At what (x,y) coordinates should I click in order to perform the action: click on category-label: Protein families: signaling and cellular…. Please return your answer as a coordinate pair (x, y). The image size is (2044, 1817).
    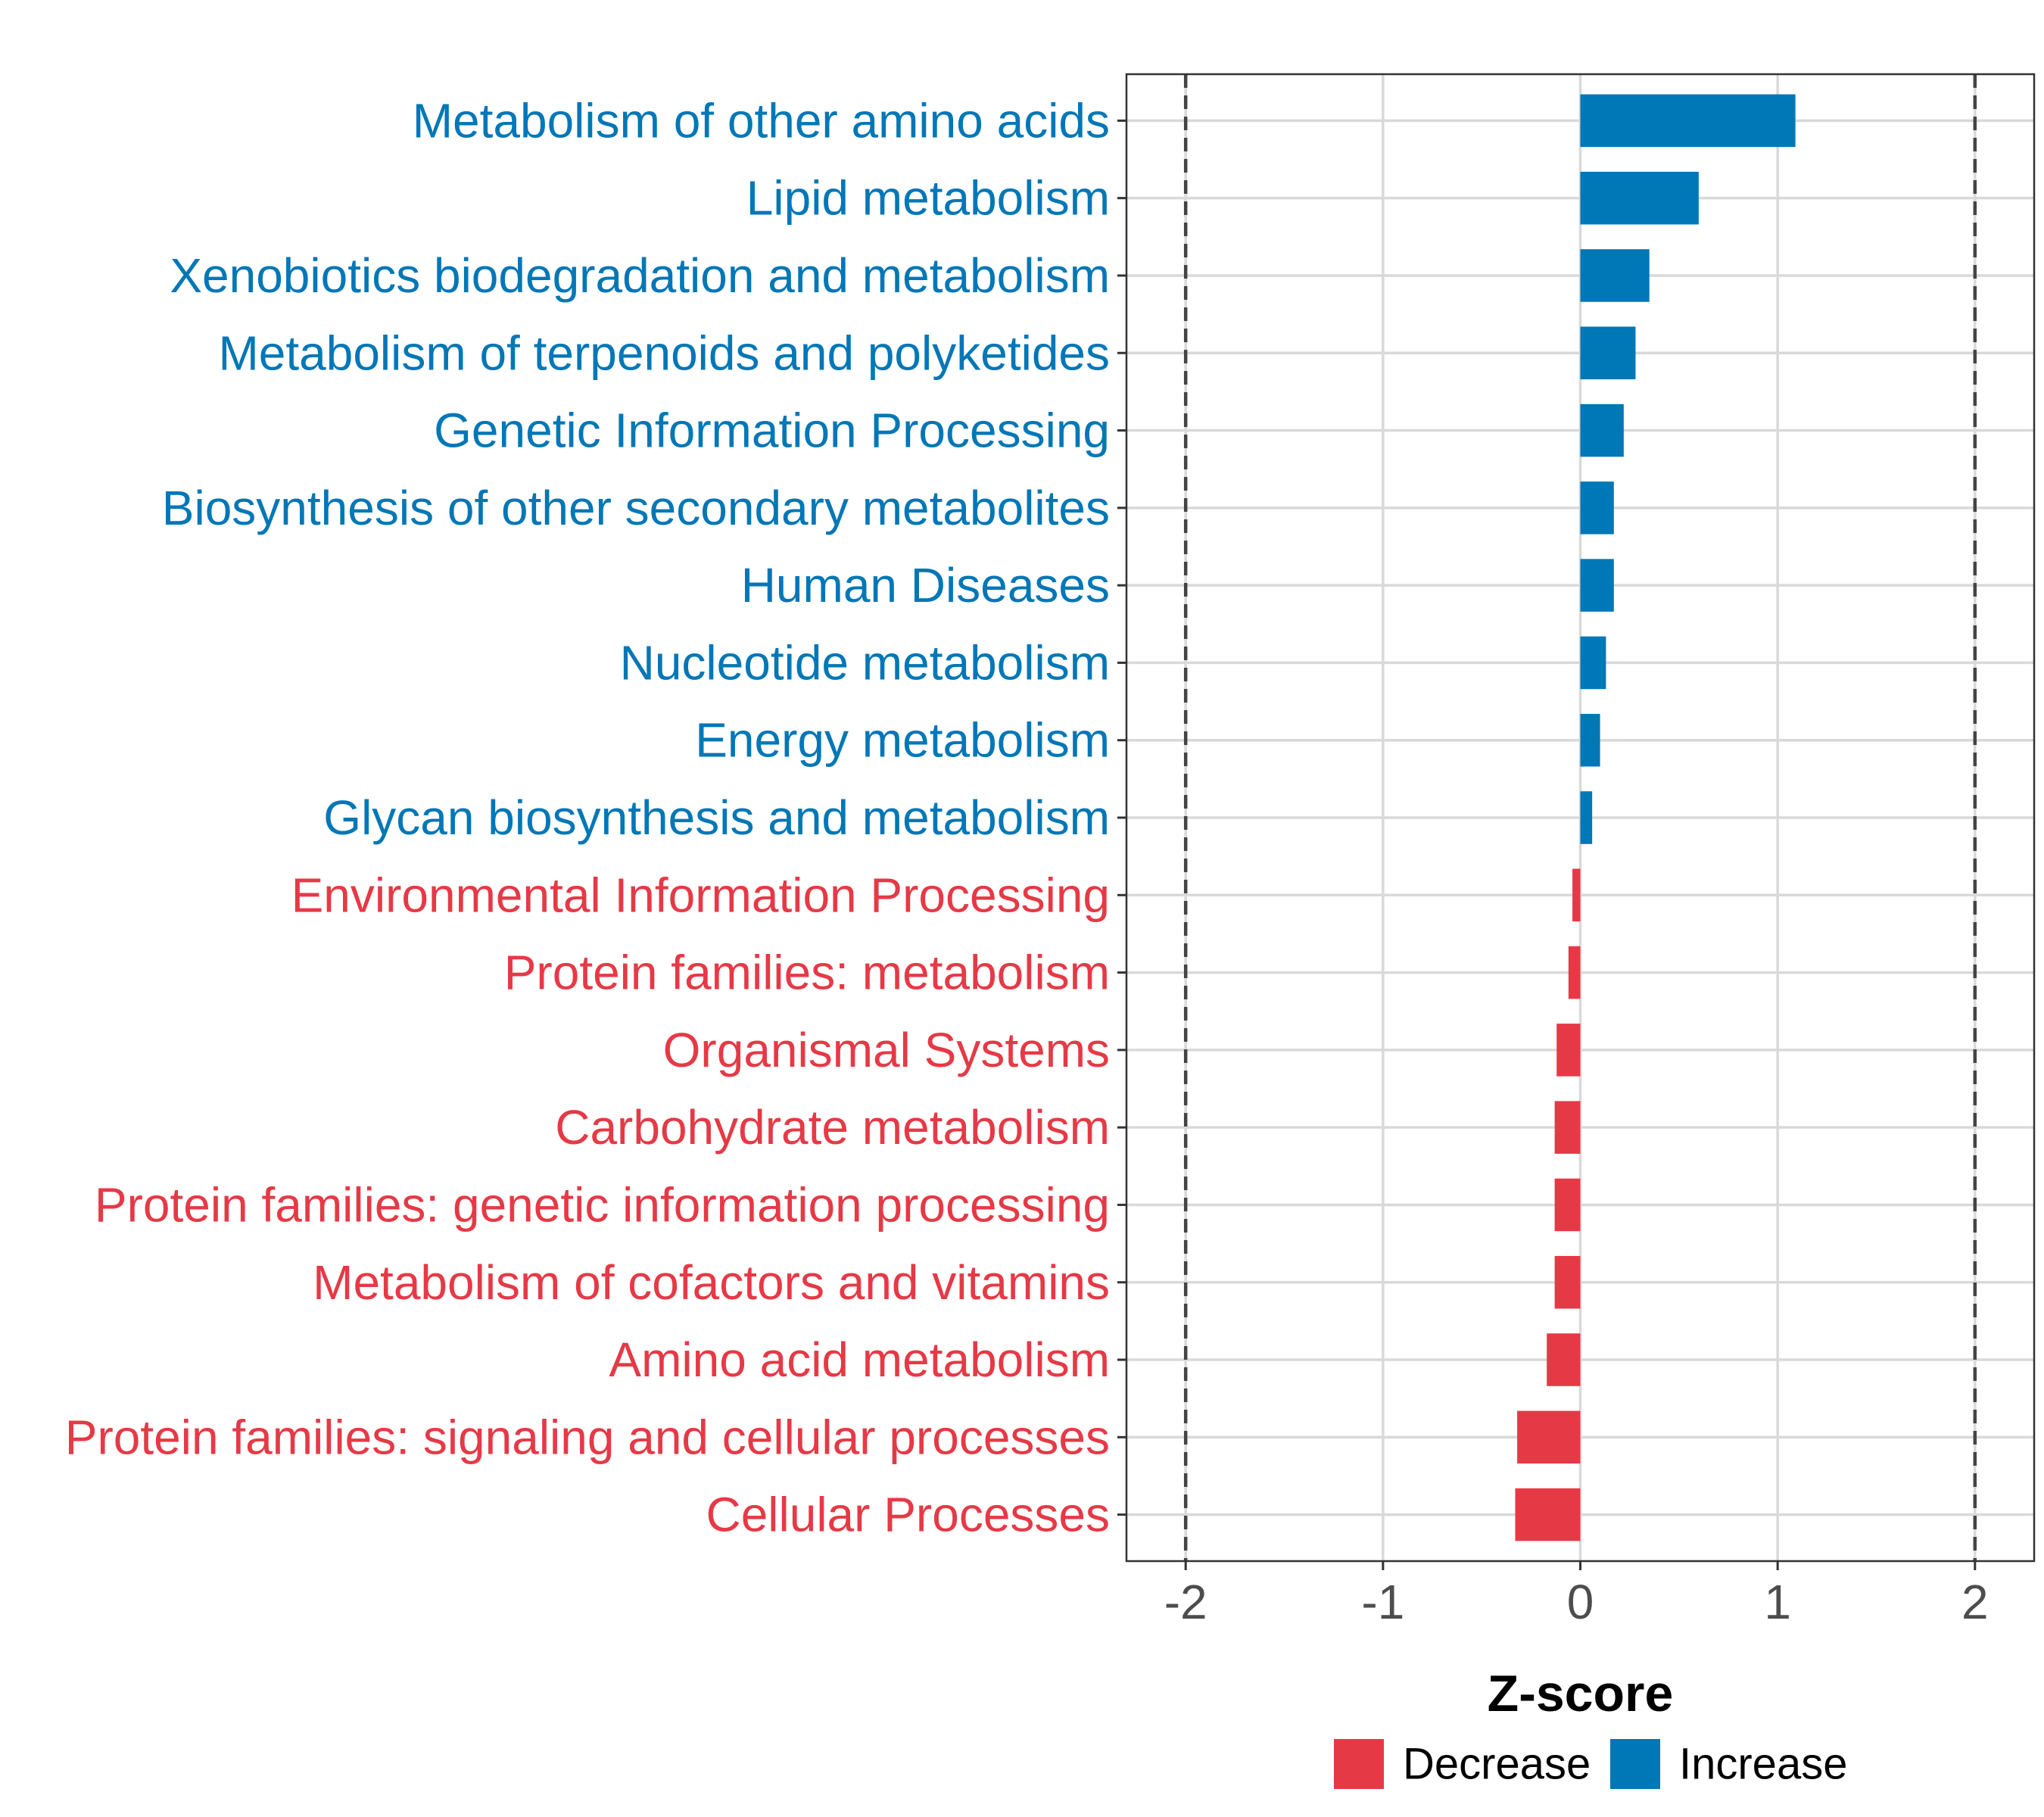
    Looking at the image, I should click on (587, 1437).